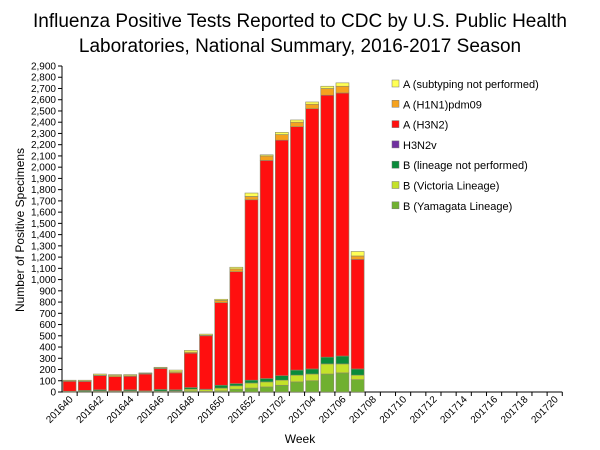 The height and width of the screenshot is (450, 600). Describe the element at coordinates (91, 410) in the screenshot. I see `x-tick-label: 201642` at that location.